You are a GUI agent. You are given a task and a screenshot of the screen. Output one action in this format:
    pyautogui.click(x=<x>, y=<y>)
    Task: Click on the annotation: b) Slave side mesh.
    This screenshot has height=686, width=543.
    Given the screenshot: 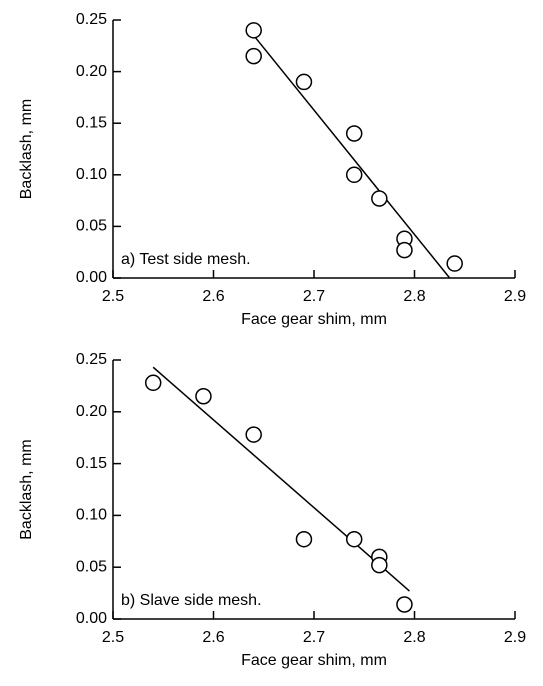 What is the action you would take?
    pyautogui.click(x=191, y=600)
    